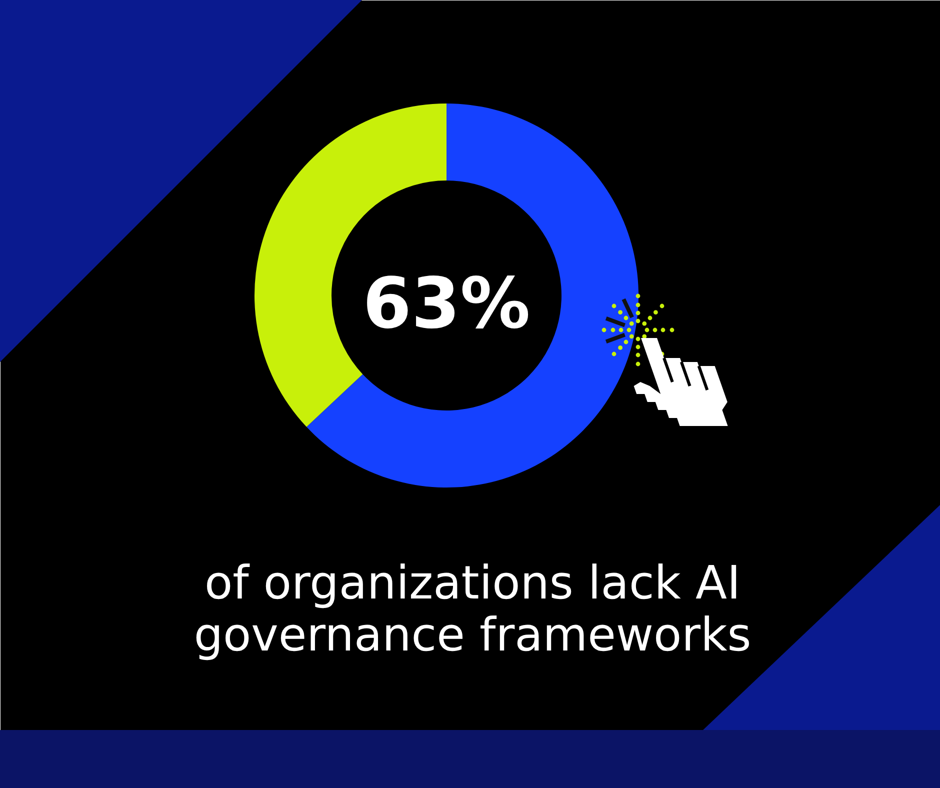  Describe the element at coordinates (446, 303) in the screenshot. I see `data-label: 63%` at that location.